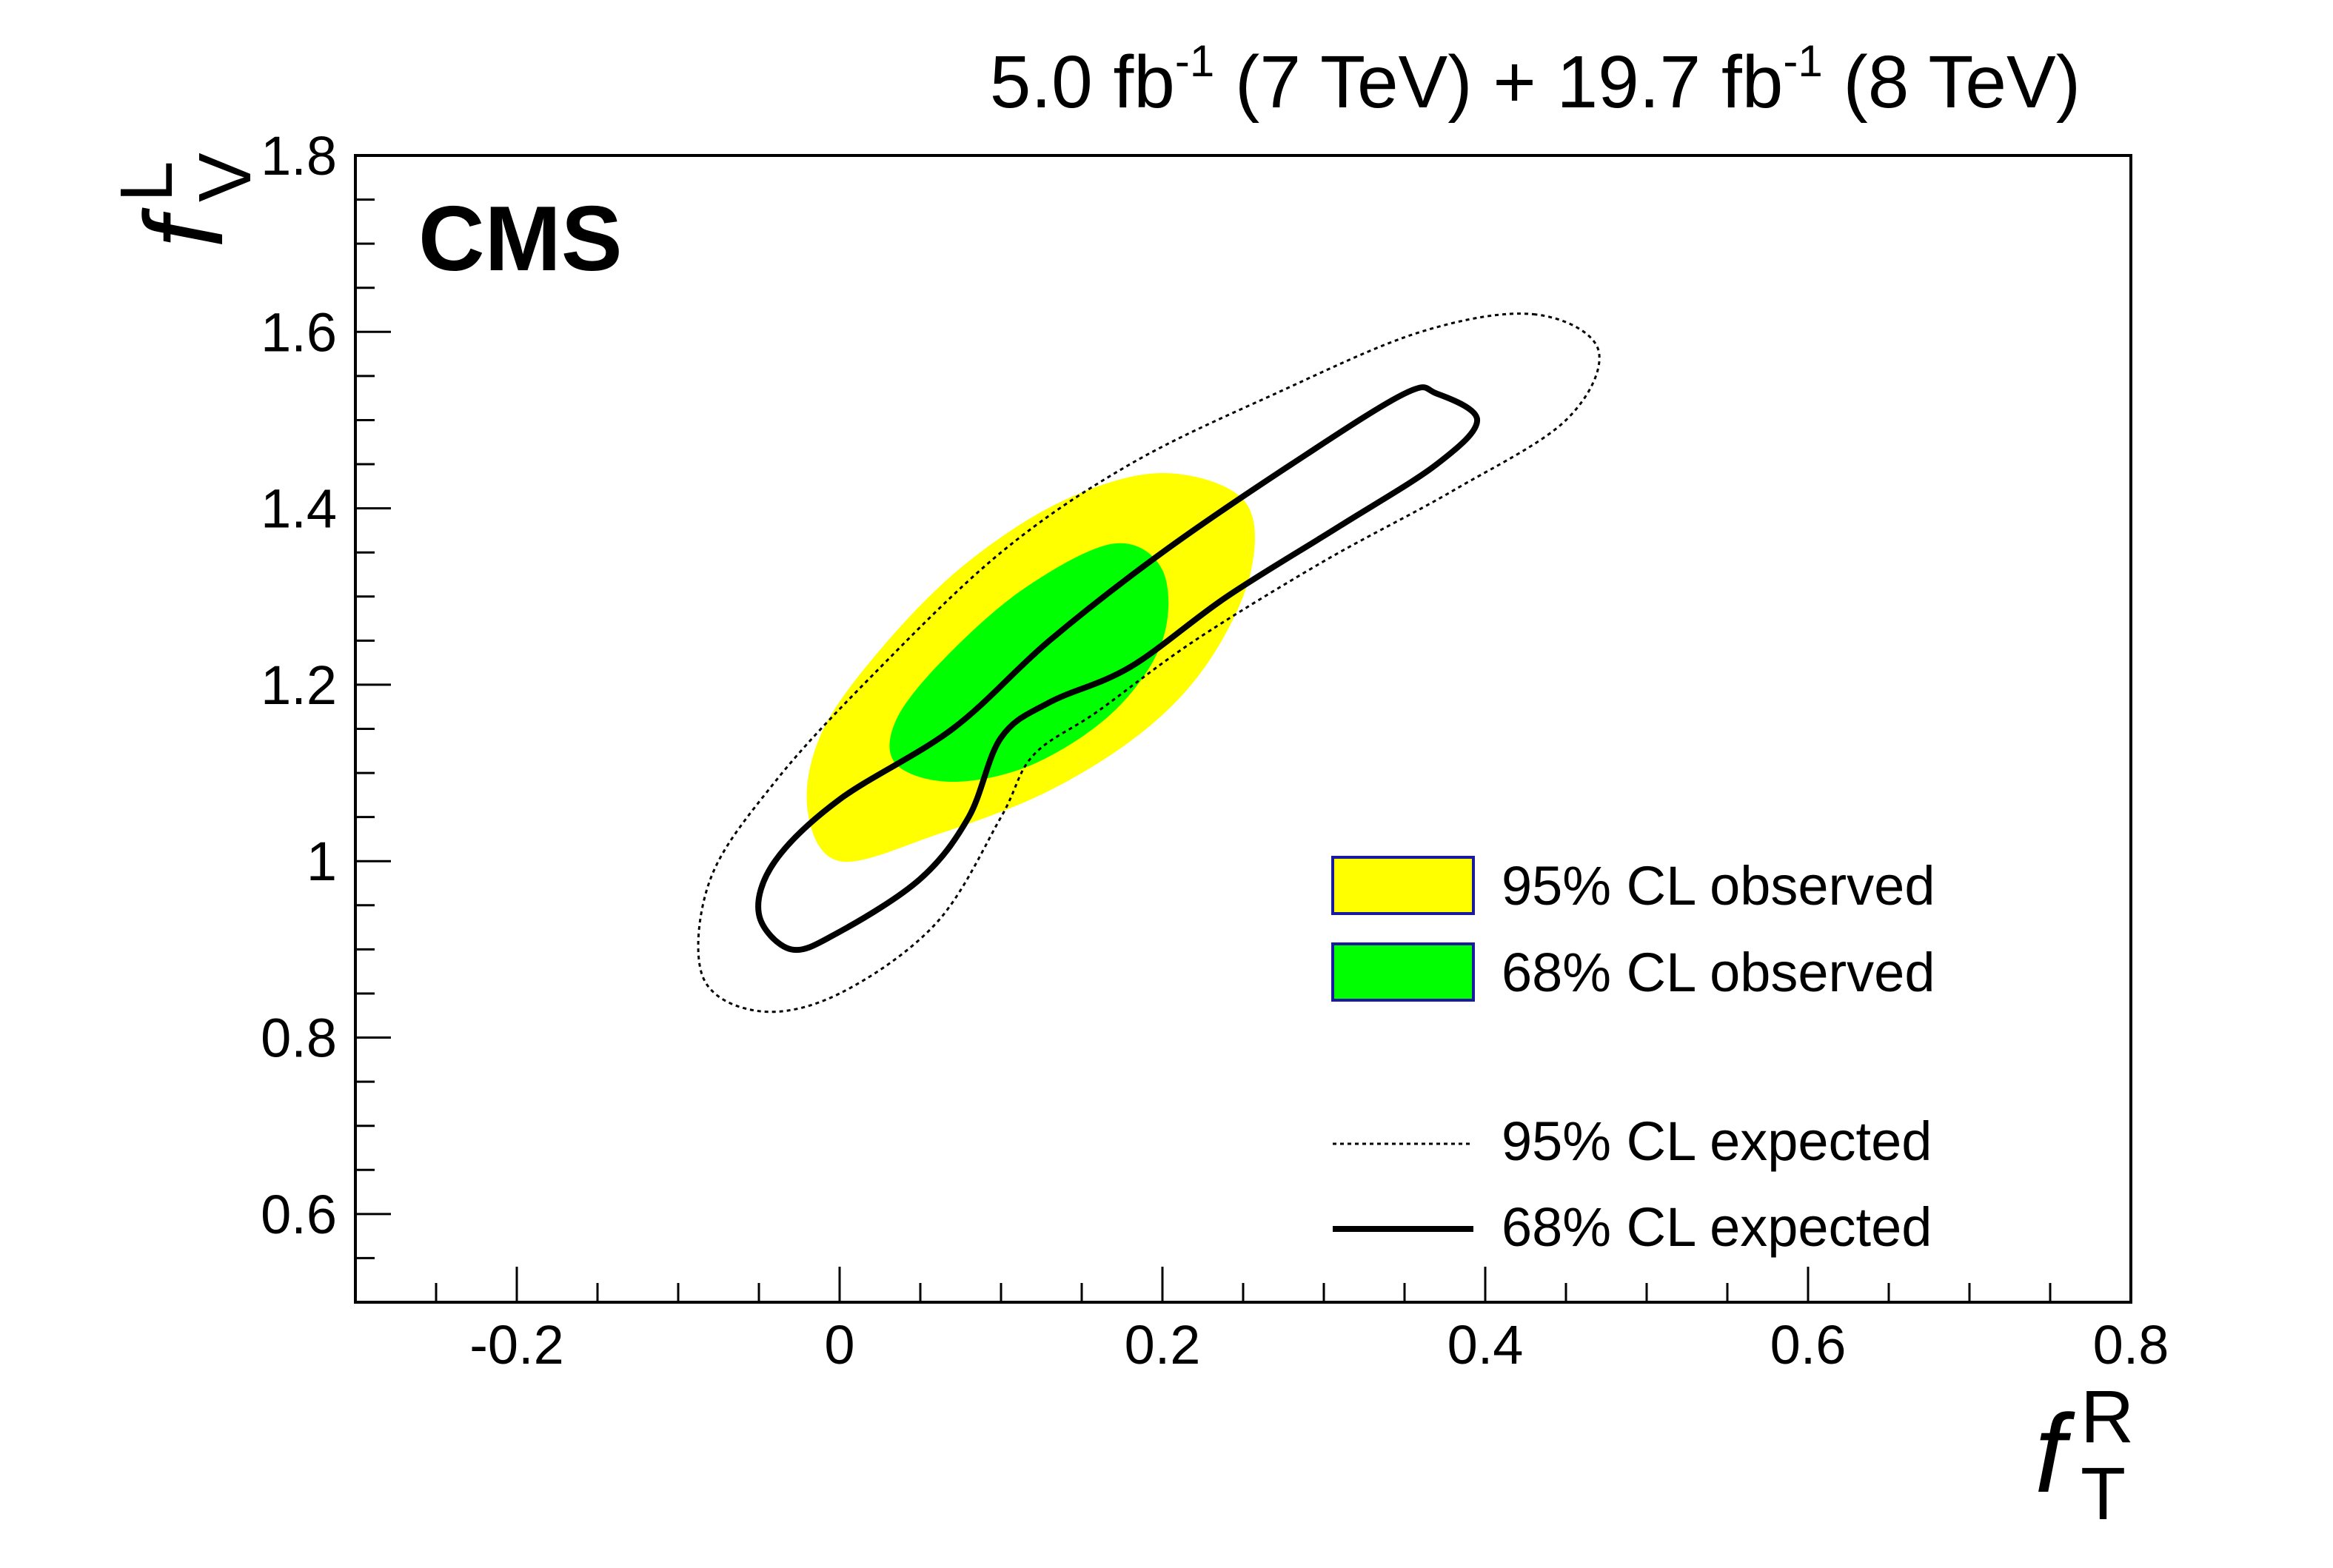  I want to click on experiment-label: CMS, so click(520, 239).